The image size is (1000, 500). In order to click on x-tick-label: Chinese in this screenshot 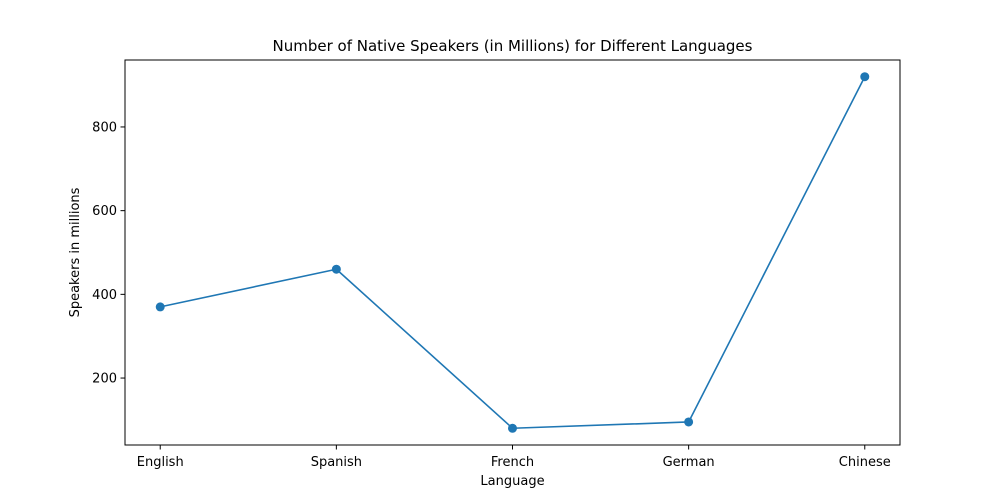, I will do `click(865, 462)`.